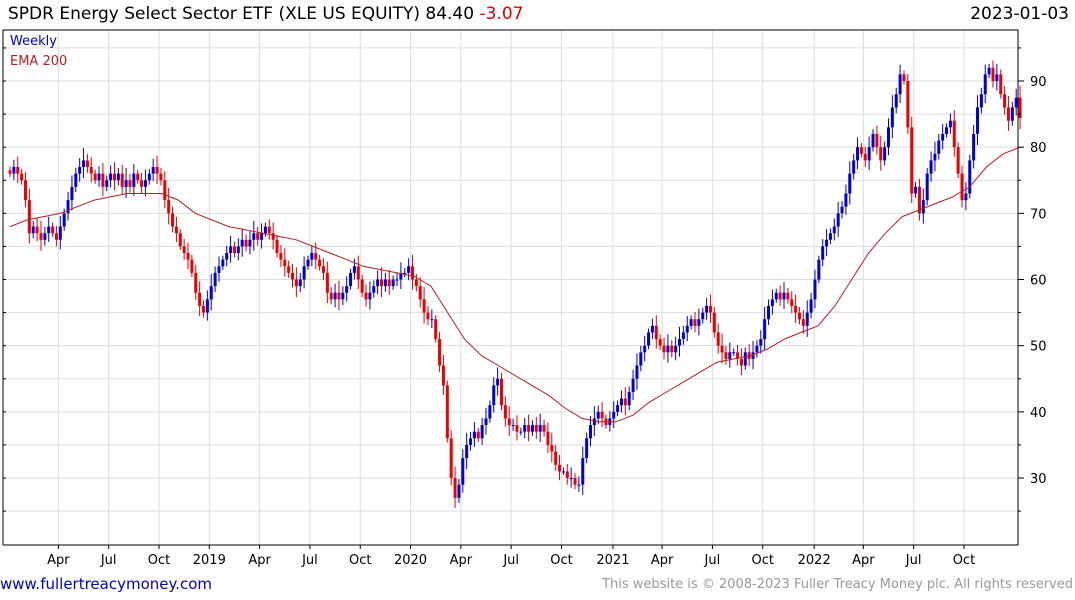  What do you see at coordinates (814, 560) in the screenshot?
I see `x-tick-label: 2022` at bounding box center [814, 560].